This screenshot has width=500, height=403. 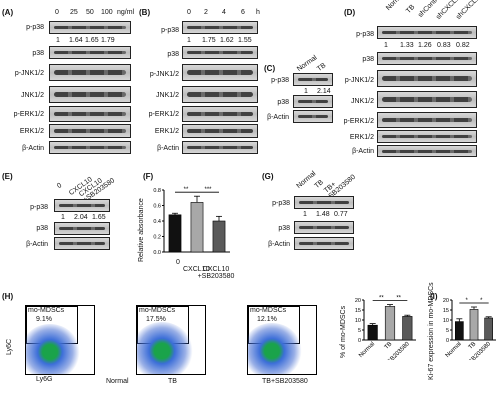 I want to click on significance-mark: ***, so click(x=208, y=190).